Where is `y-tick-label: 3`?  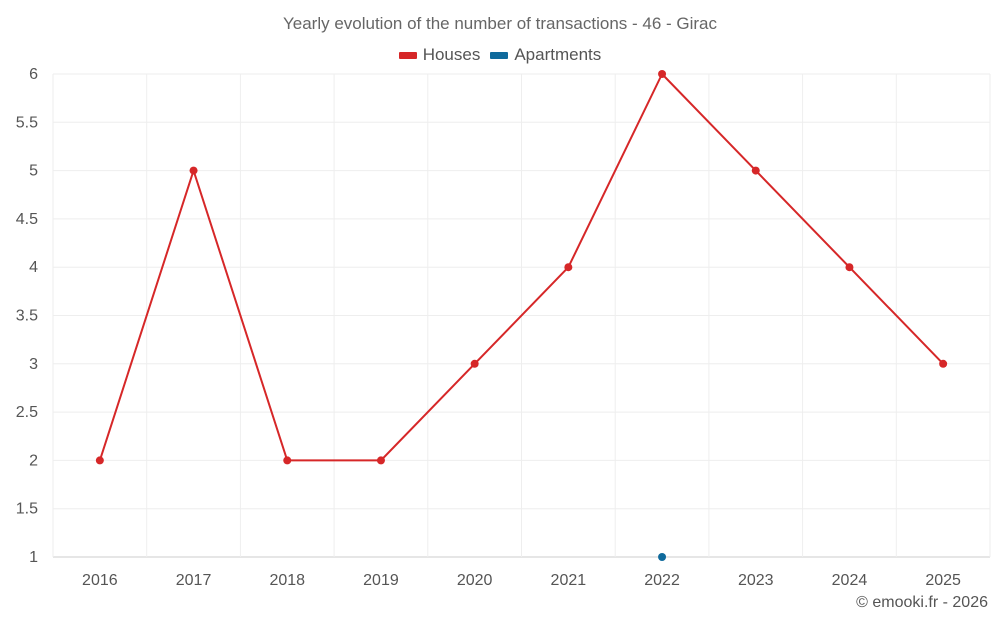
y-tick-label: 3 is located at coordinates (33, 364).